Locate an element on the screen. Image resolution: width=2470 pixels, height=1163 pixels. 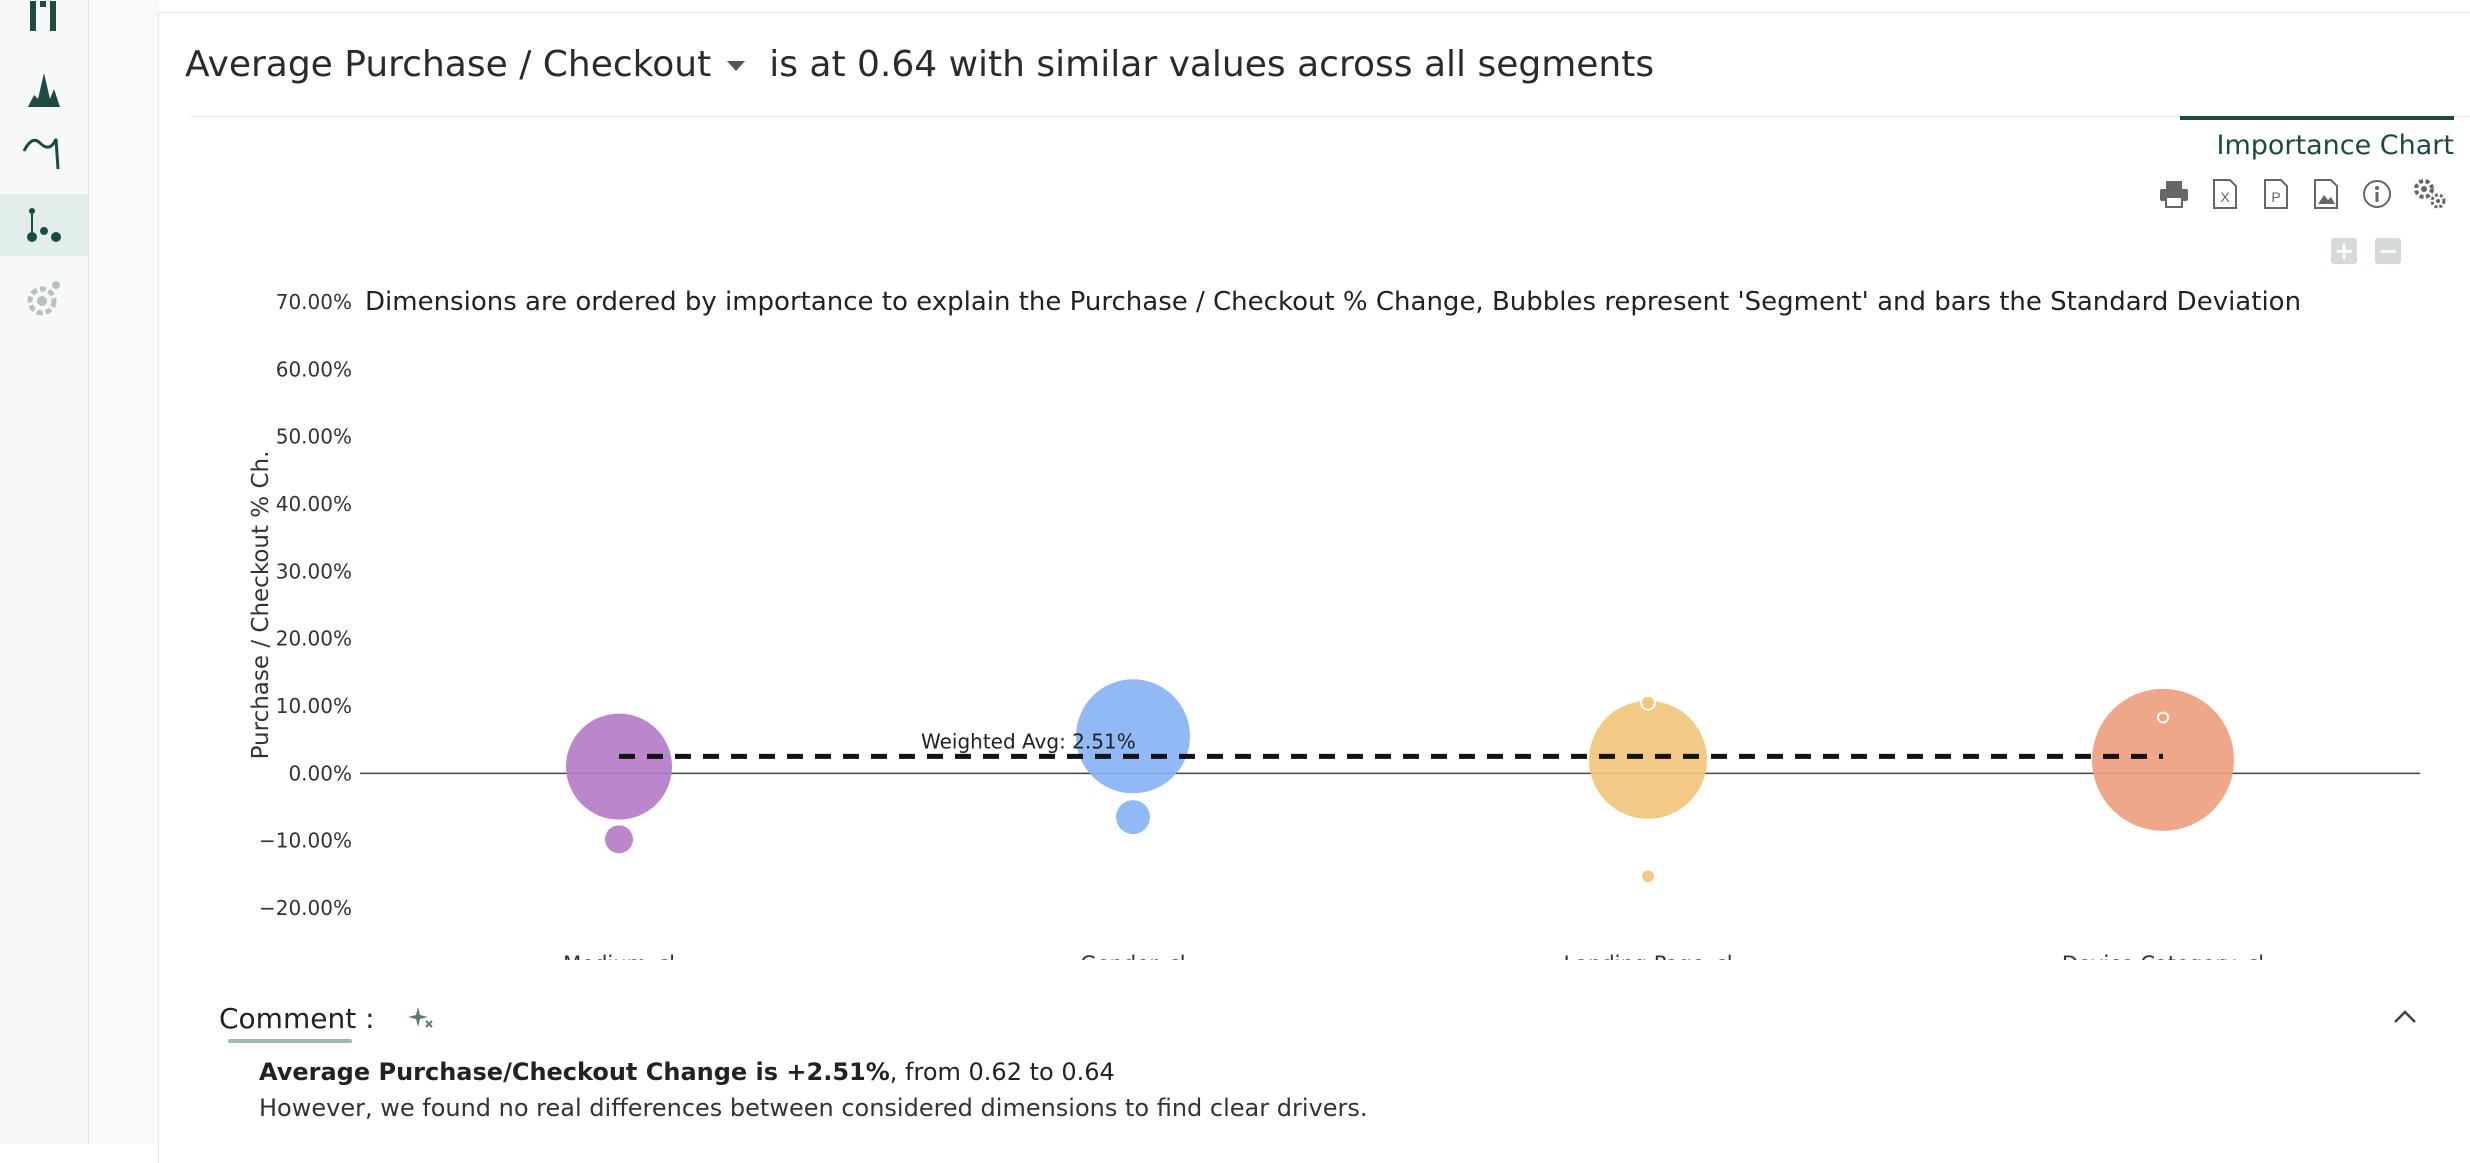
info-button is located at coordinates (2377, 194).